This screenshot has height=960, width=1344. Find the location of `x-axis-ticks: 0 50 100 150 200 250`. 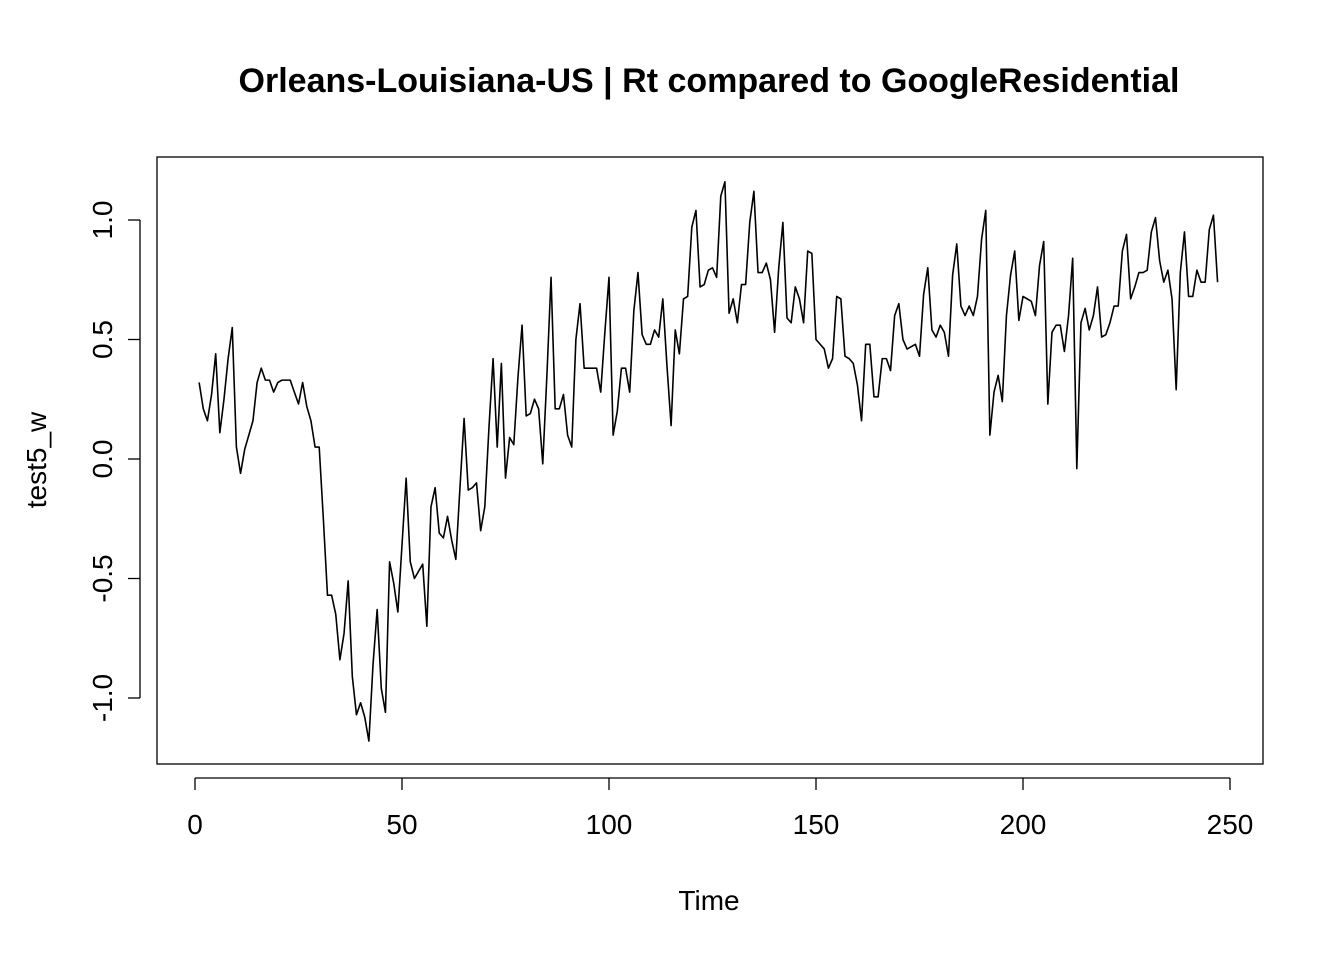

x-axis-ticks: 0 50 100 150 200 250 is located at coordinates (720, 809).